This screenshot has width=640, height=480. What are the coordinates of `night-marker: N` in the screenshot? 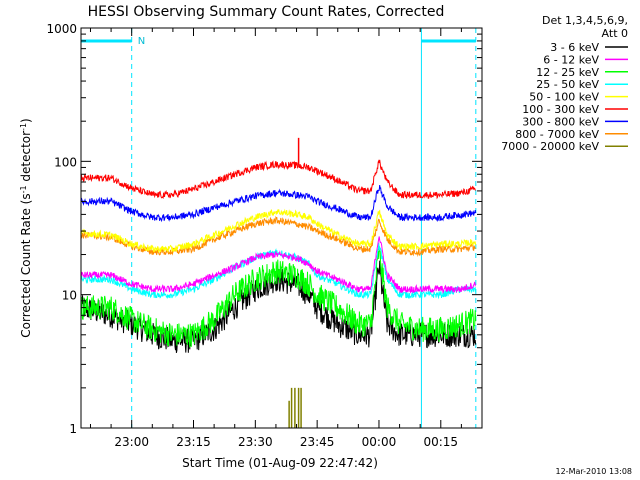 It's located at (141, 41).